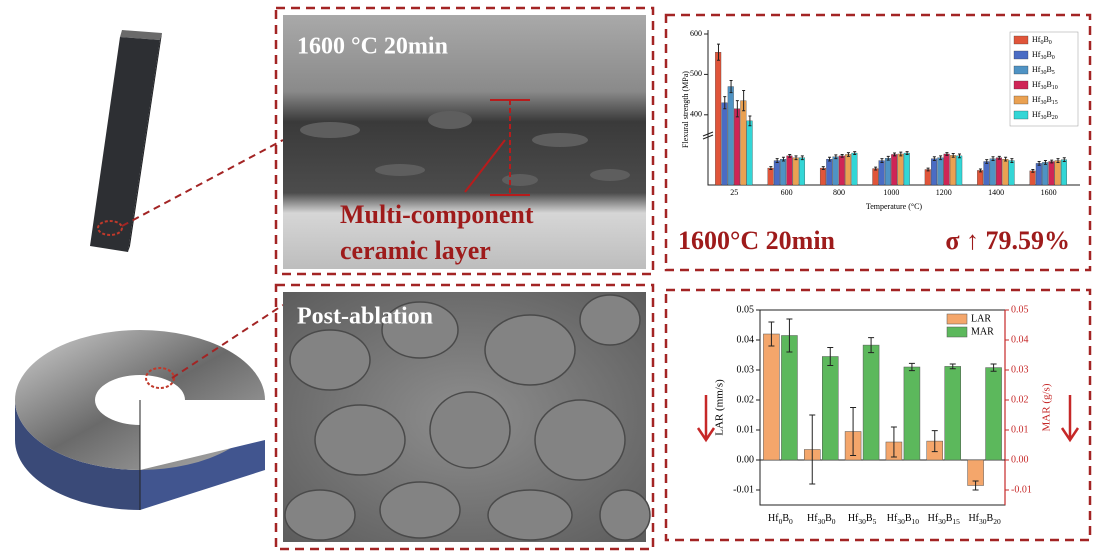 Image resolution: width=1100 pixels, height=560 pixels. I want to click on y-tick-label: 0.00, so click(746, 459).